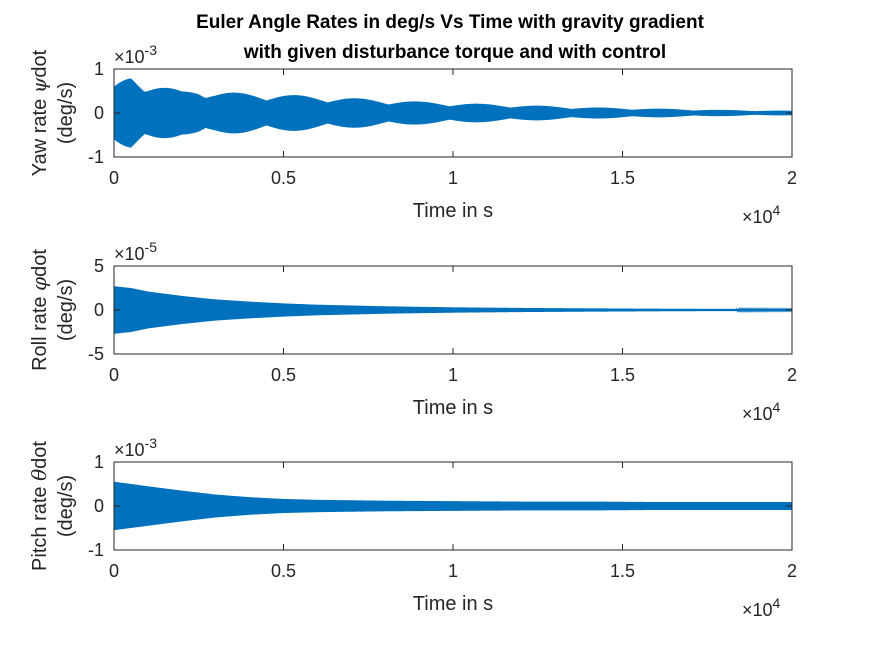  Describe the element at coordinates (39, 310) in the screenshot. I see `y-axis-label: Roll rate φdot` at that location.